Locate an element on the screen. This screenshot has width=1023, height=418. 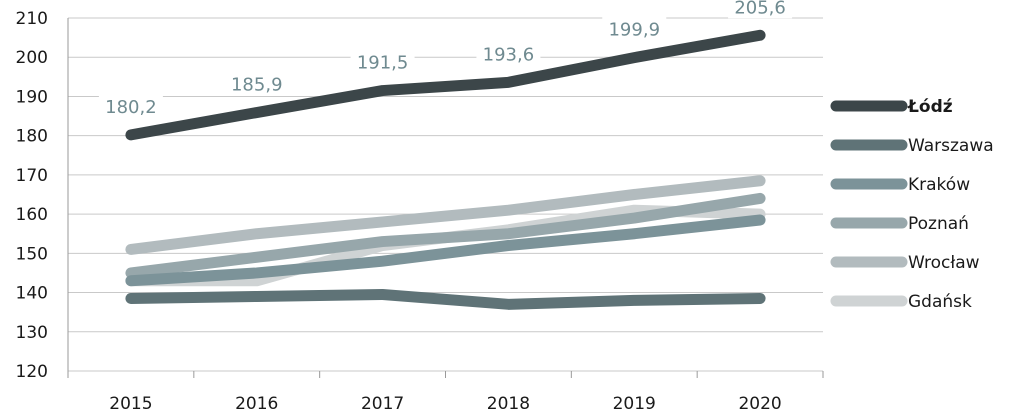
y-tick-label: 180 is located at coordinates (32, 137).